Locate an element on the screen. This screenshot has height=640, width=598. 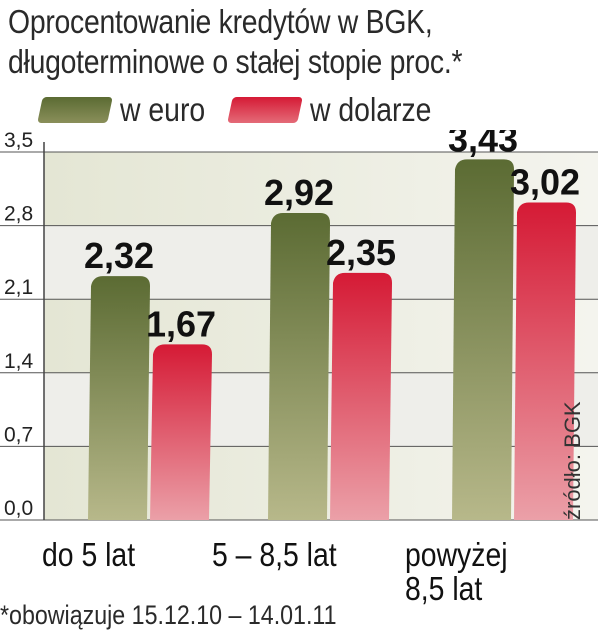
x-category-label: 5 – 8,5 lat is located at coordinates (274, 554).